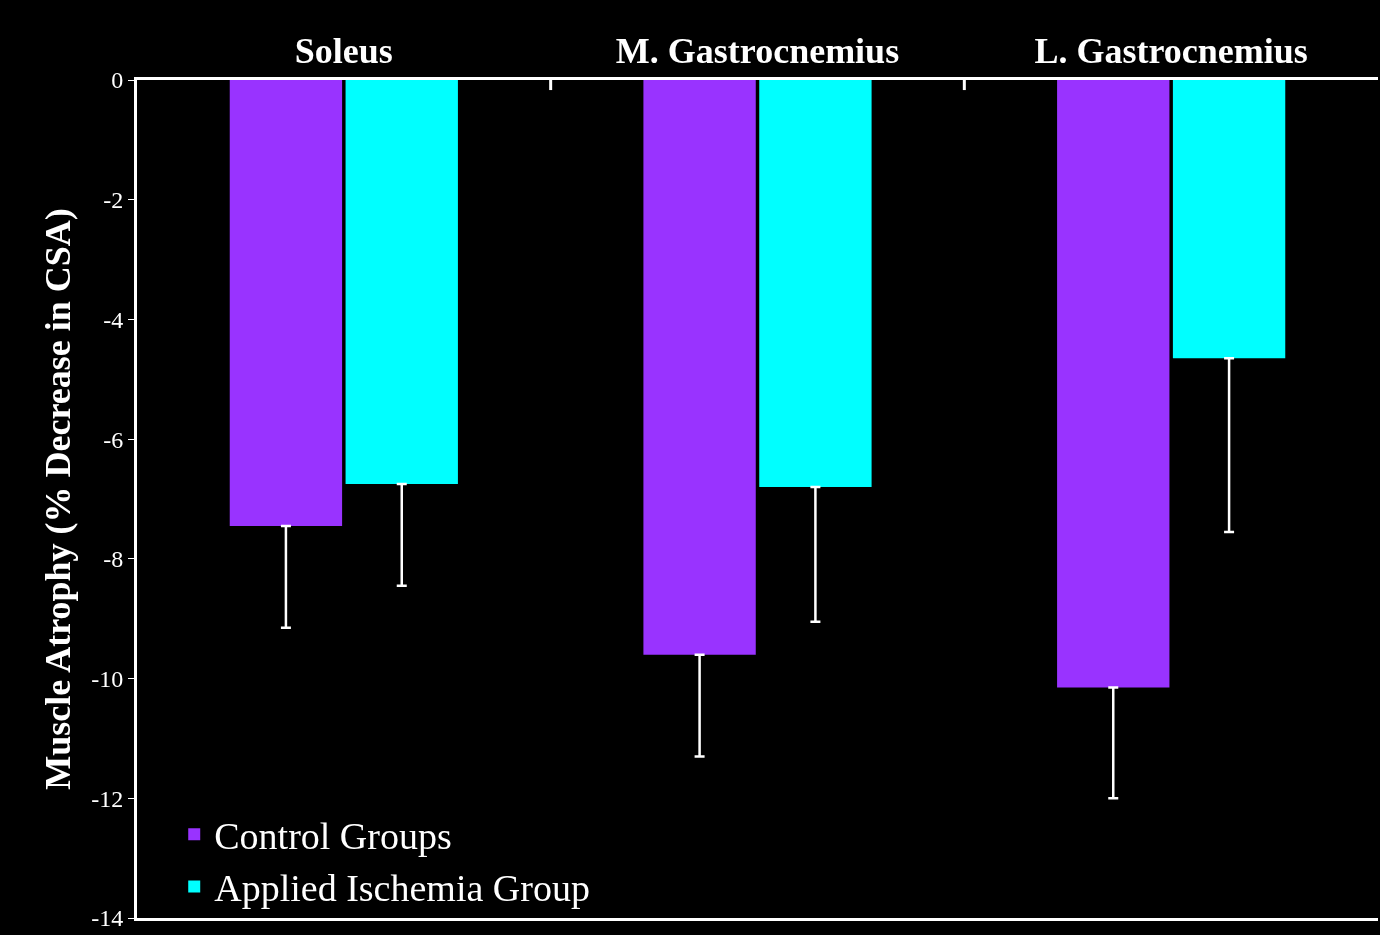  I want to click on y-tick-label: 0, so click(117, 80).